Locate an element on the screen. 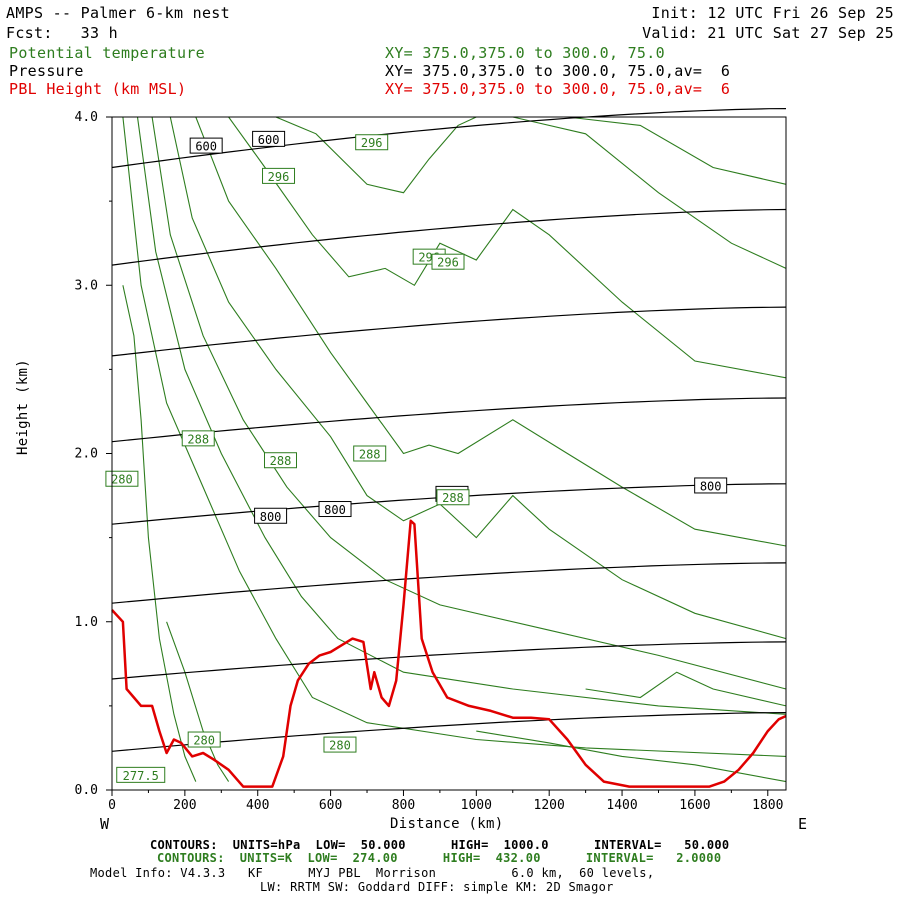 Image resolution: width=900 pixels, height=900 pixels. theta-contour-label: 277.5 is located at coordinates (141, 776).